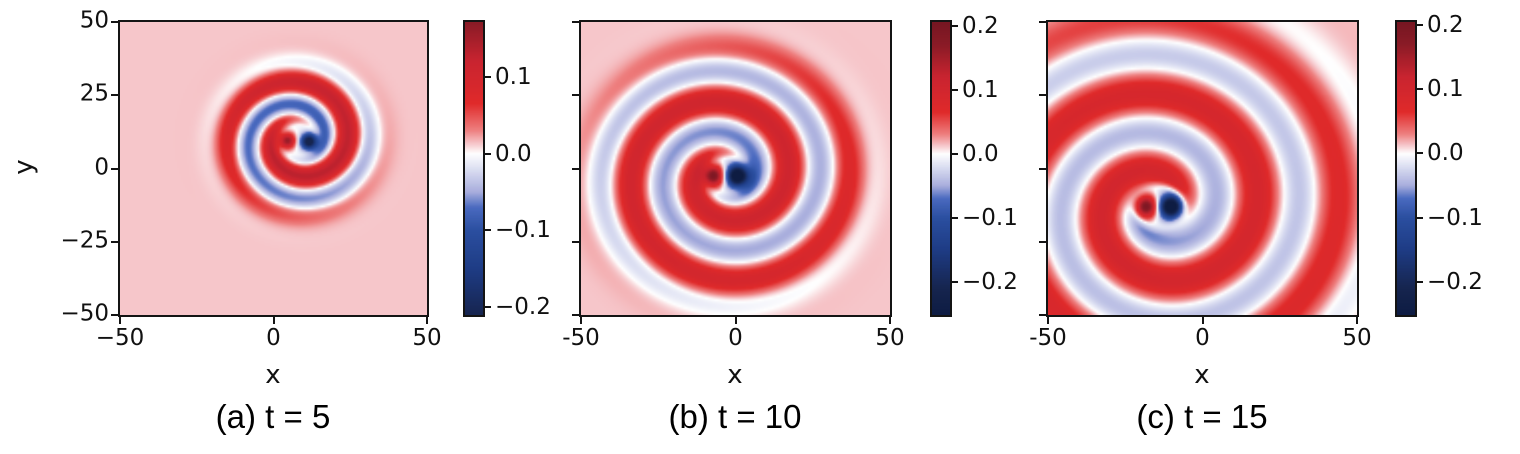  Describe the element at coordinates (120, 338) in the screenshot. I see `x-tick-label: −50` at that location.